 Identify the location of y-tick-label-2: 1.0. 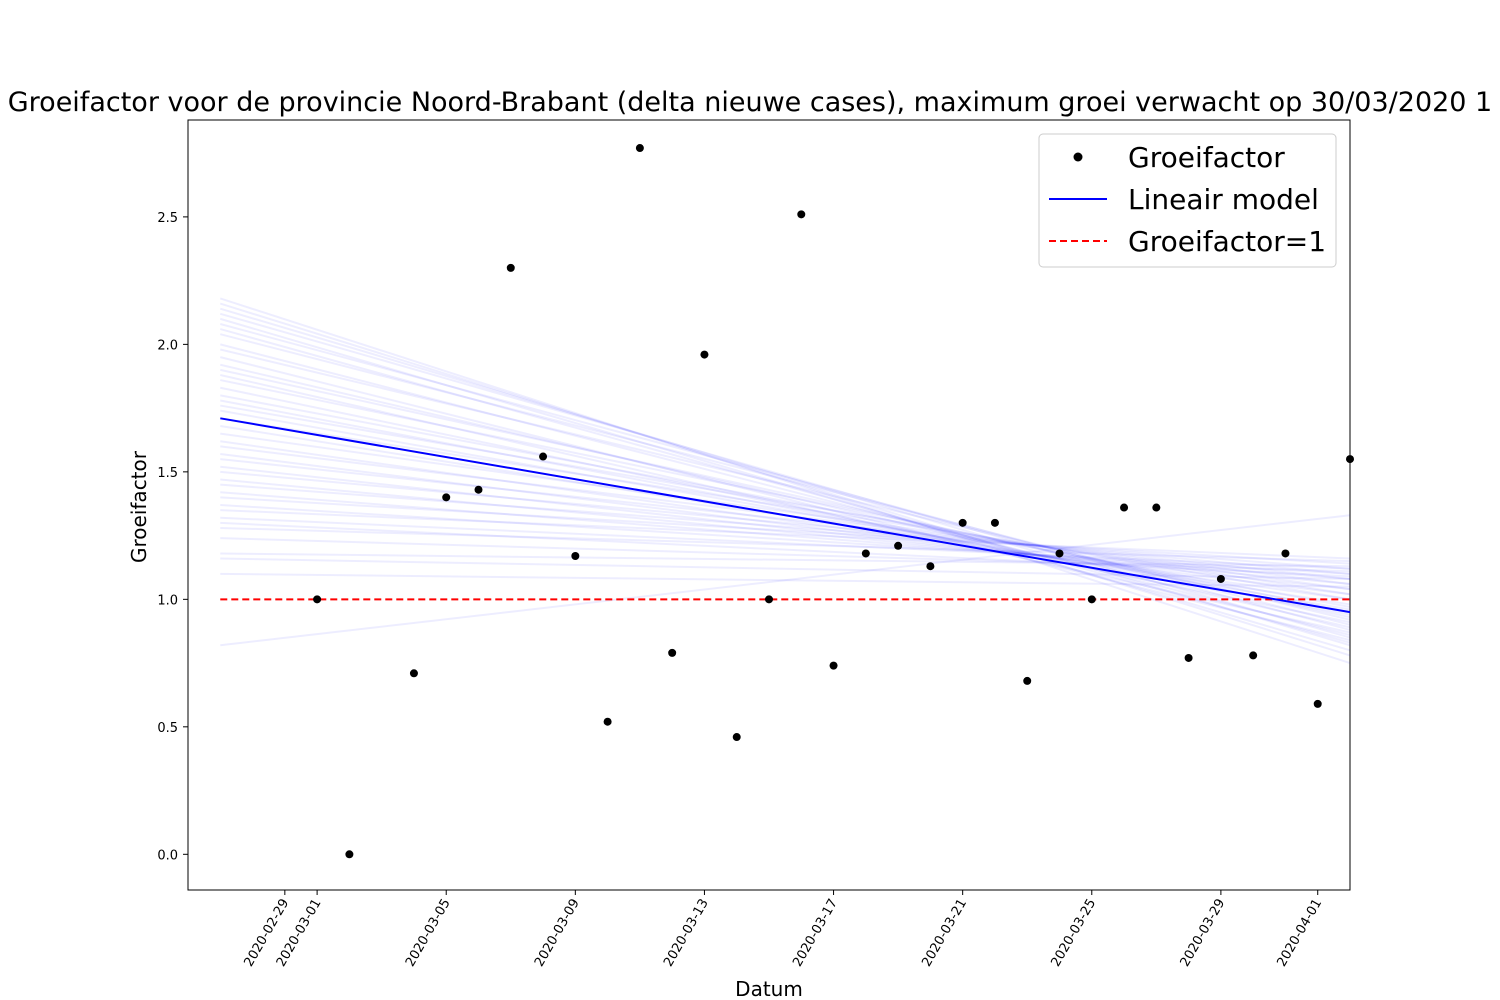
(167, 600).